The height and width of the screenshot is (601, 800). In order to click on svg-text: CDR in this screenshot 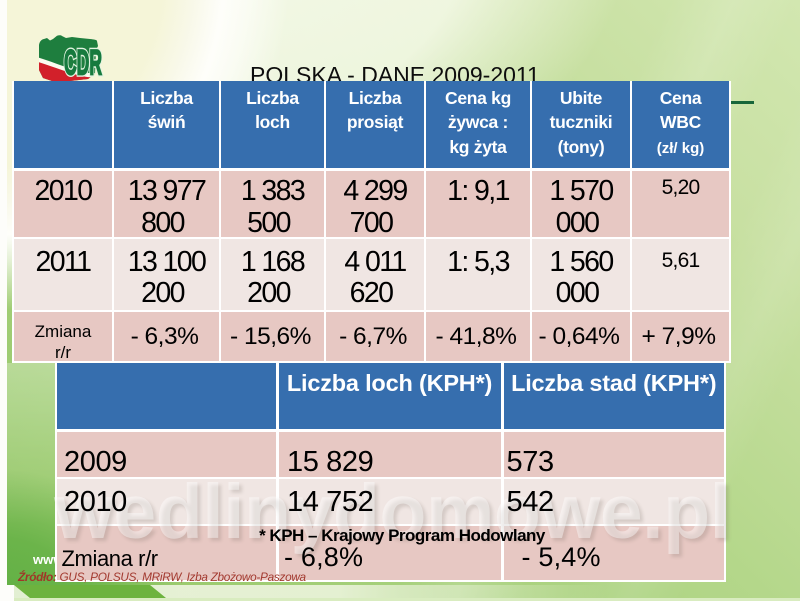, I will do `click(83, 63)`.